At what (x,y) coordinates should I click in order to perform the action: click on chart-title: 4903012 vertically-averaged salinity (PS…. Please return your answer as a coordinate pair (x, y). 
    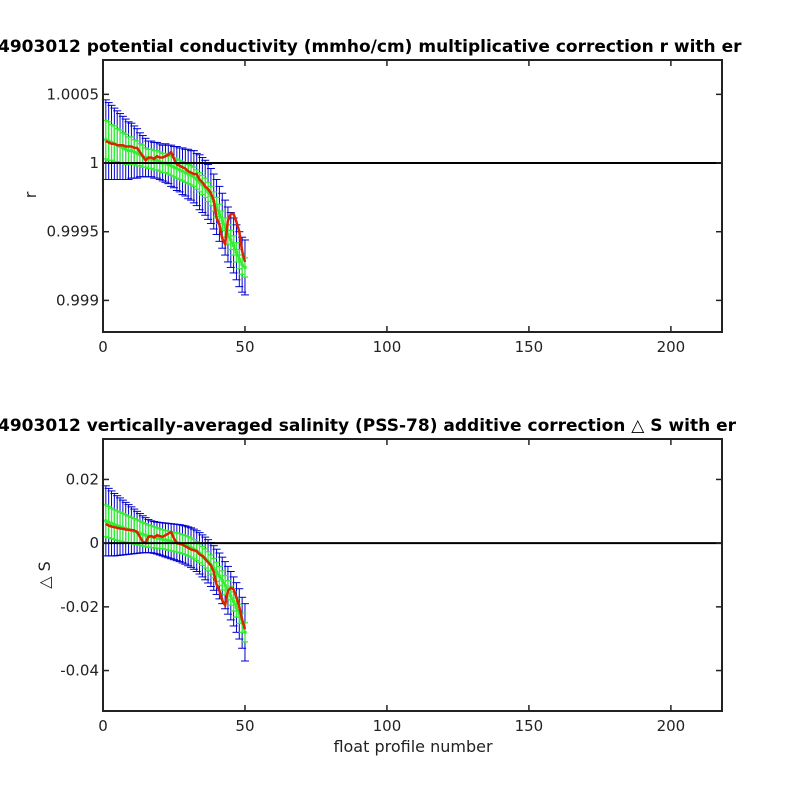
    Looking at the image, I should click on (368, 426).